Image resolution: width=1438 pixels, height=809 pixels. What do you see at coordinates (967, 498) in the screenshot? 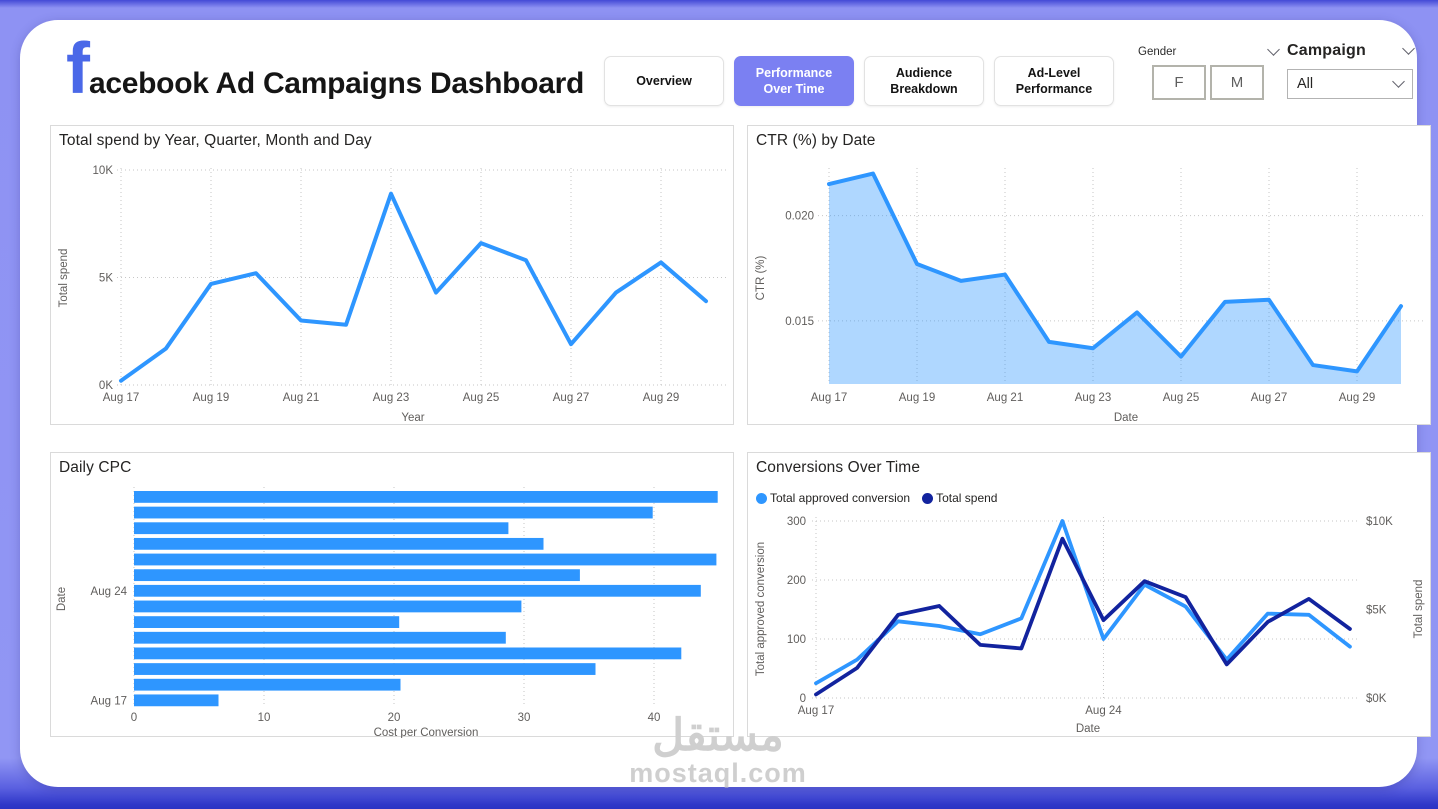
I see `legend-label: Total spend` at bounding box center [967, 498].